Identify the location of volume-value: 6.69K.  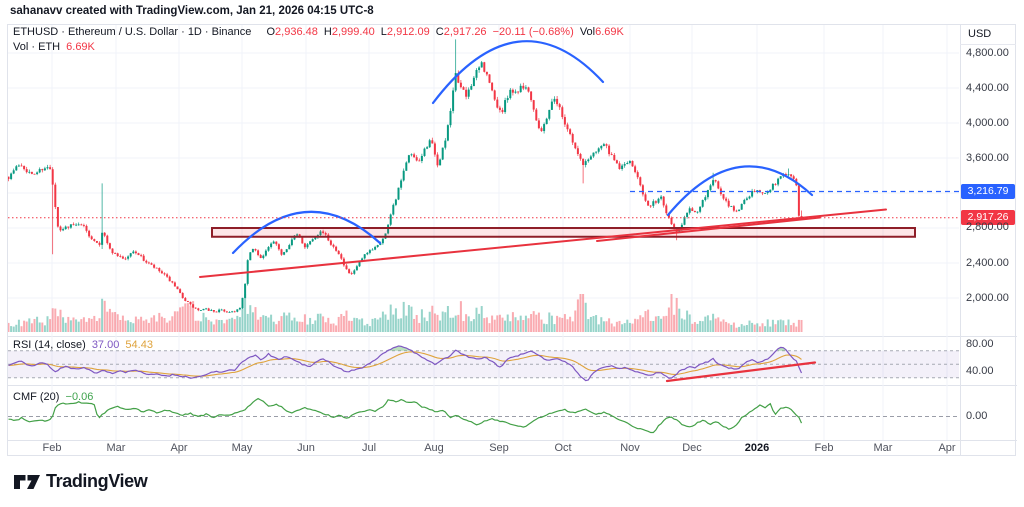
(609, 32).